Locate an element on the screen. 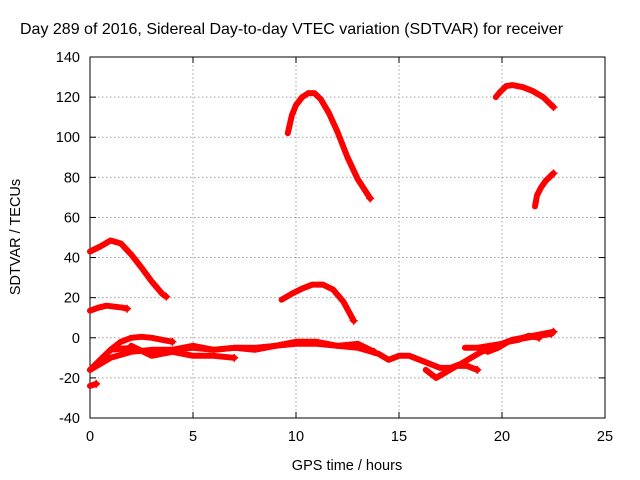 The width and height of the screenshot is (640, 480). y-tick-label: -40 is located at coordinates (69, 419).